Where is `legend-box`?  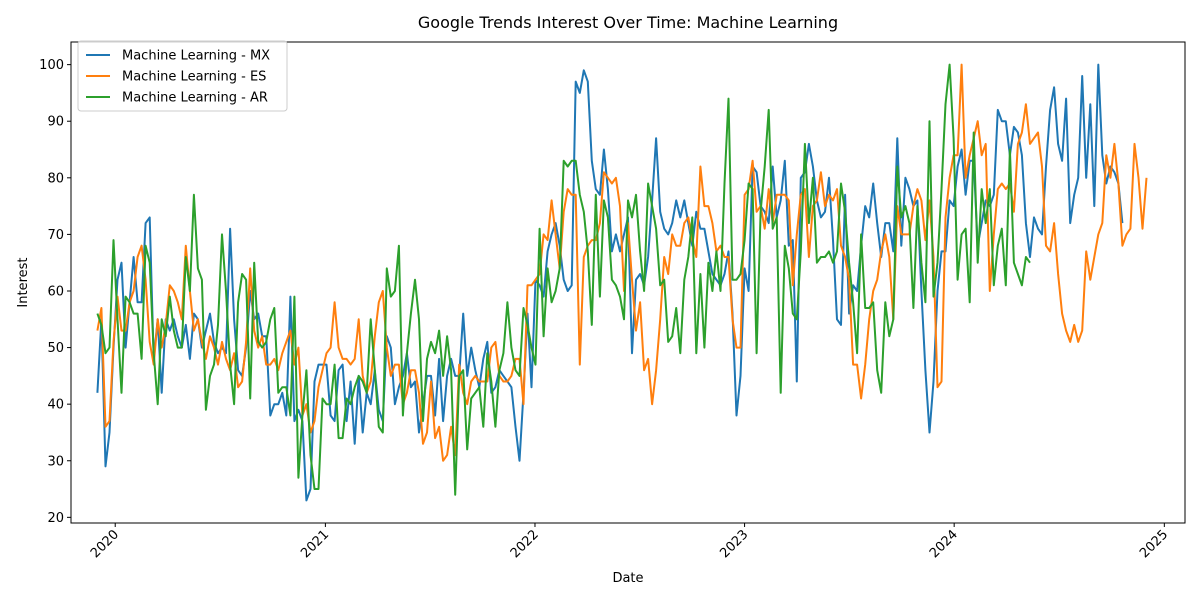
legend-box is located at coordinates (182, 76).